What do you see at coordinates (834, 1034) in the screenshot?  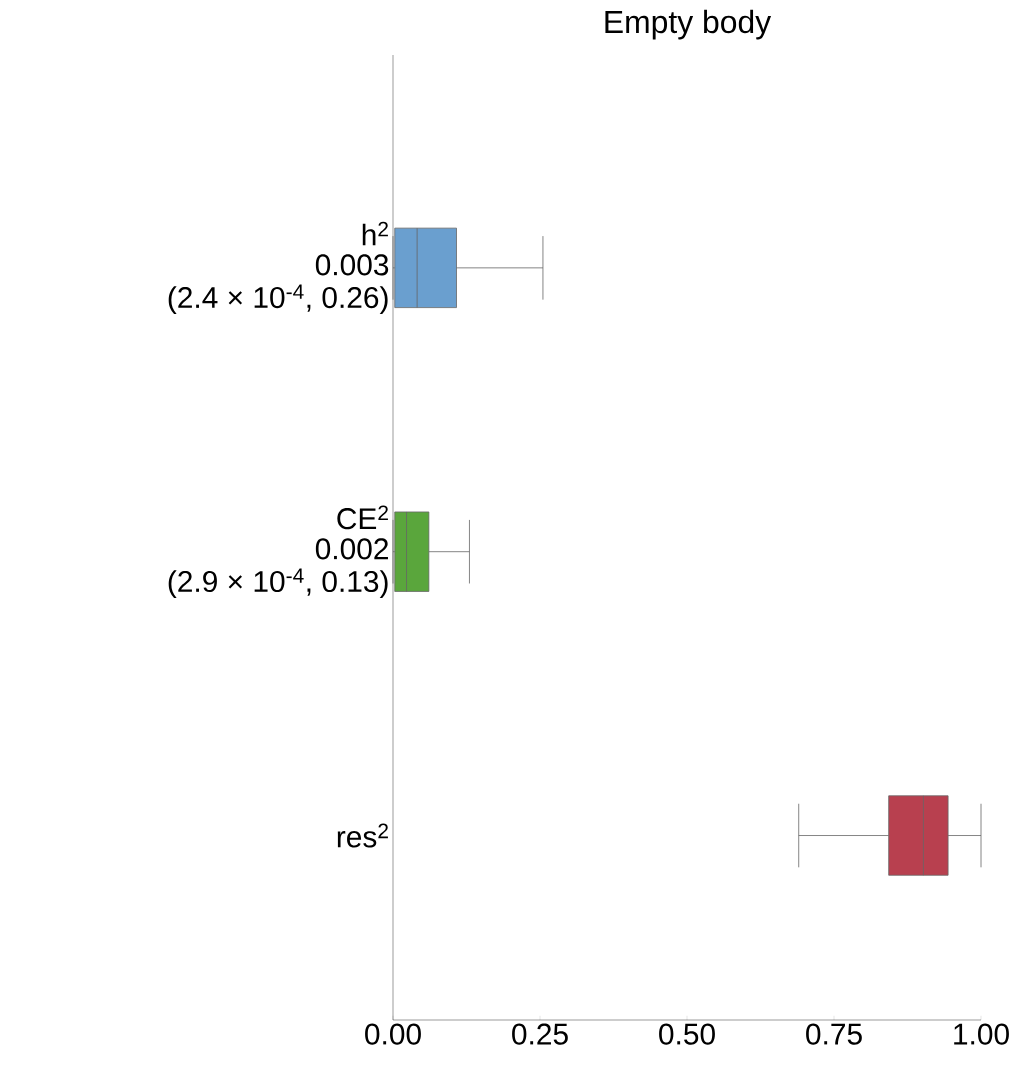 I see `x-tick-label: 0.75` at bounding box center [834, 1034].